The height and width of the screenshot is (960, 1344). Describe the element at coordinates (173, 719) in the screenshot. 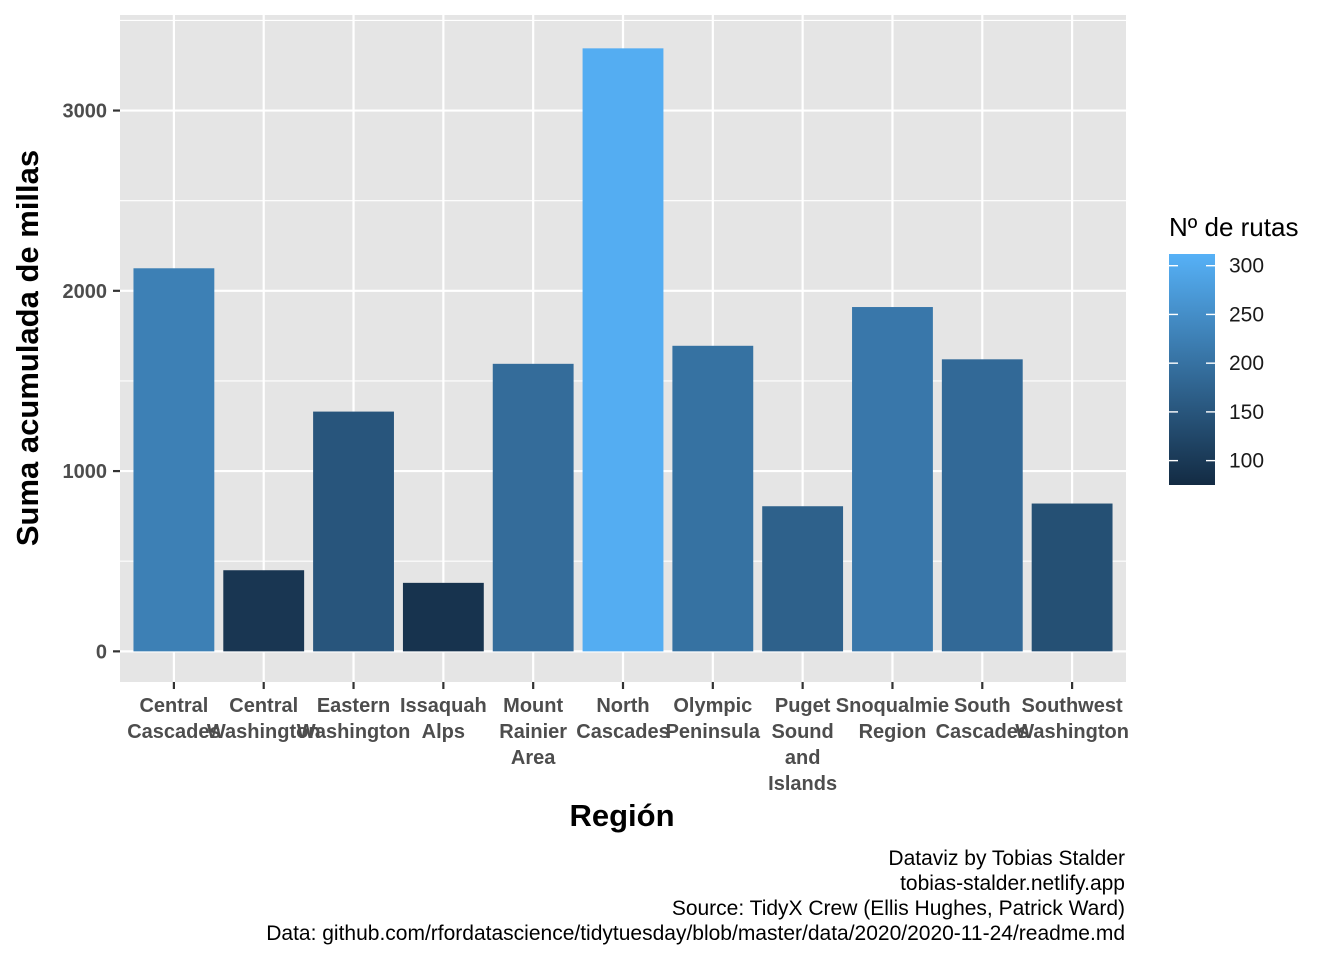

I see `x-tick-label: Central Cascades` at that location.